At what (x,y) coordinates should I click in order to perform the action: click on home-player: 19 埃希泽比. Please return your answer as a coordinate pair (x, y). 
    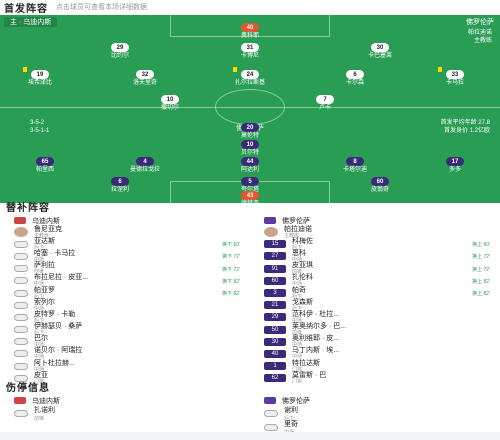
    Looking at the image, I should click on (40, 77).